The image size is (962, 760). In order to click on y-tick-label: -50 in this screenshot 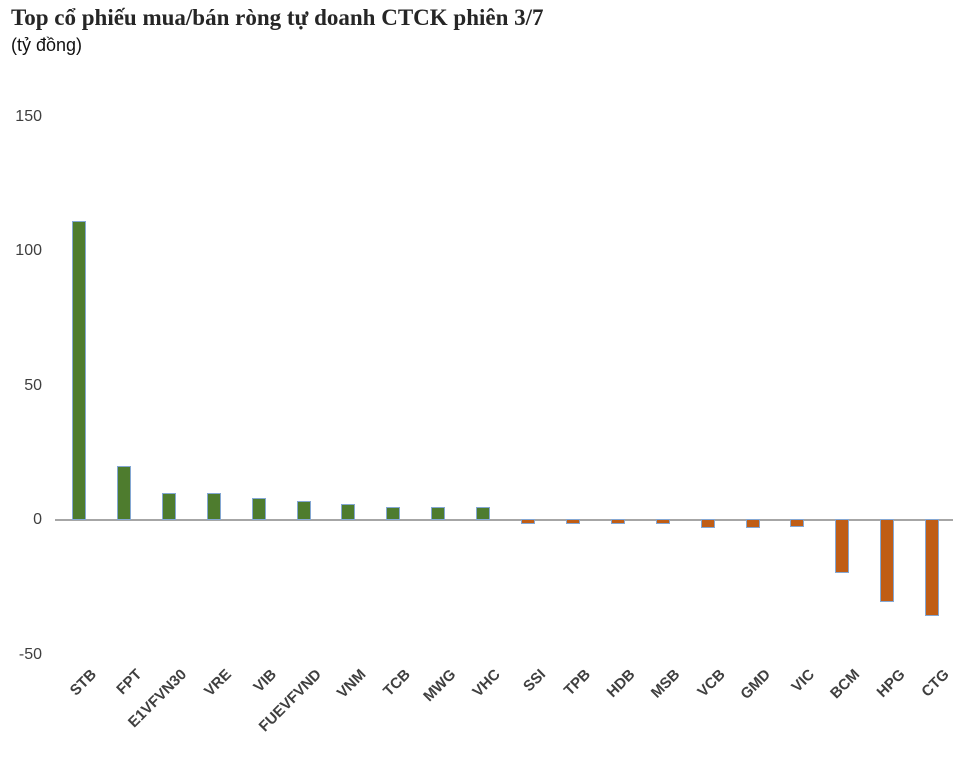, I will do `click(30, 654)`.